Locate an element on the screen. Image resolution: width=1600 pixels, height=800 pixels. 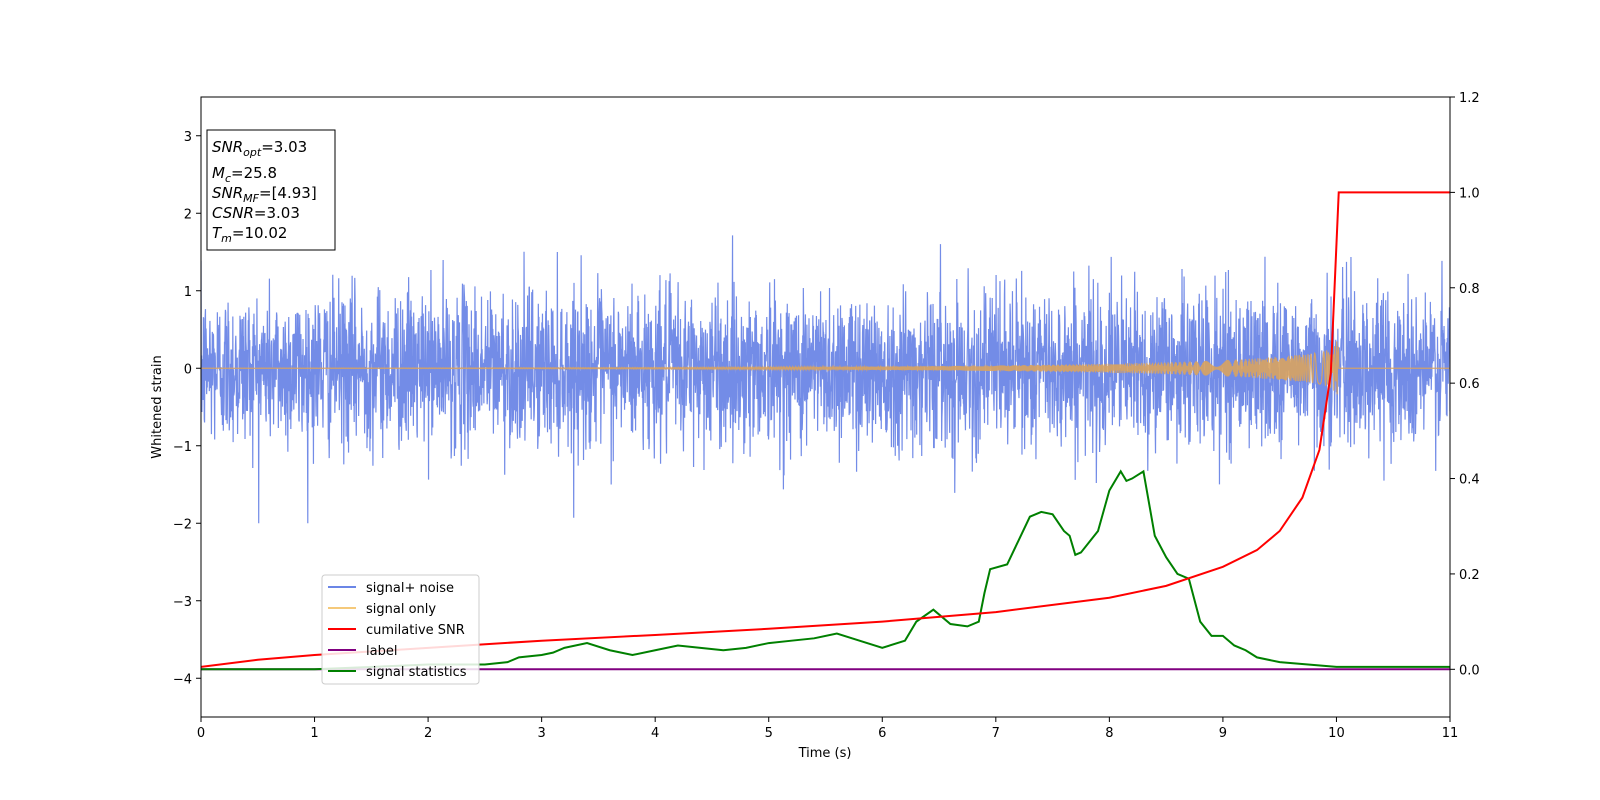
x-tick-label: 6 is located at coordinates (882, 733).